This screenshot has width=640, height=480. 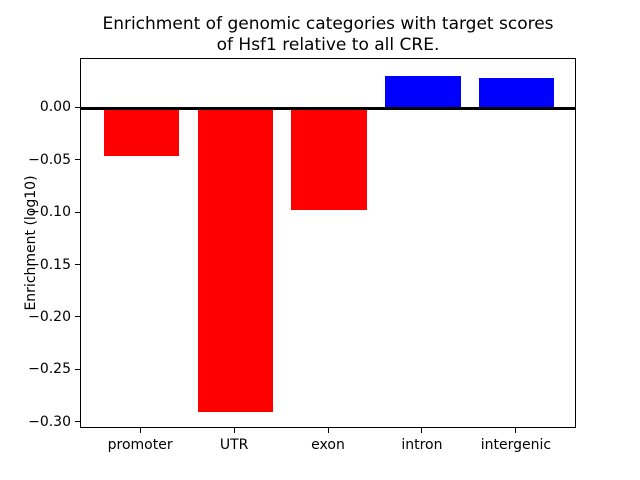 What do you see at coordinates (140, 445) in the screenshot?
I see `x-tick-label-promoter: promoter` at bounding box center [140, 445].